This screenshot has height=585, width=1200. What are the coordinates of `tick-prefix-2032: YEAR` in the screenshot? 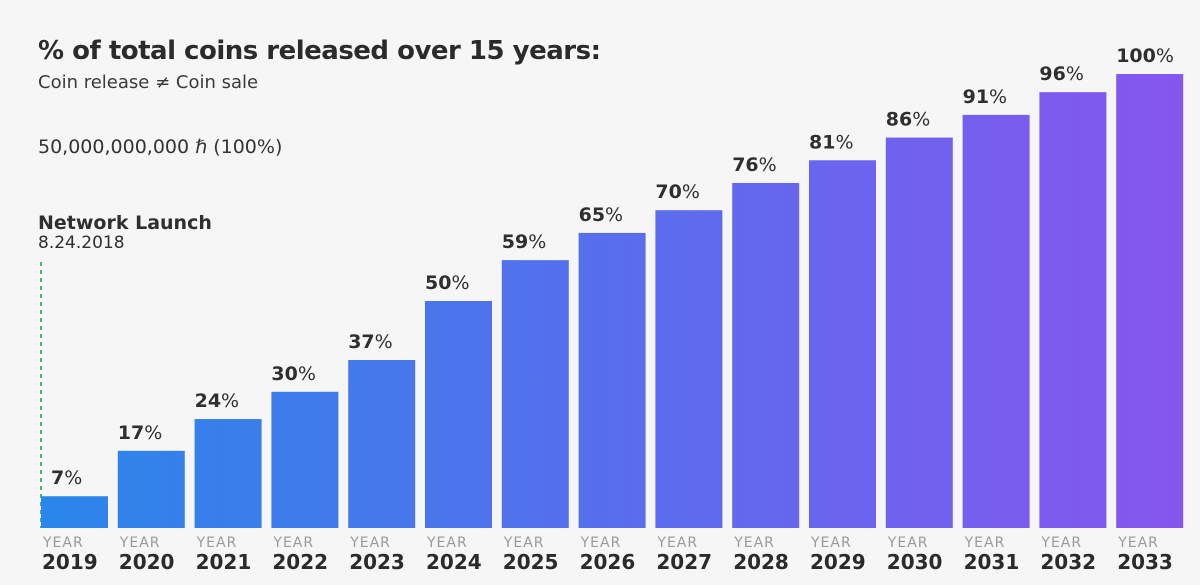 It's located at (1061, 543).